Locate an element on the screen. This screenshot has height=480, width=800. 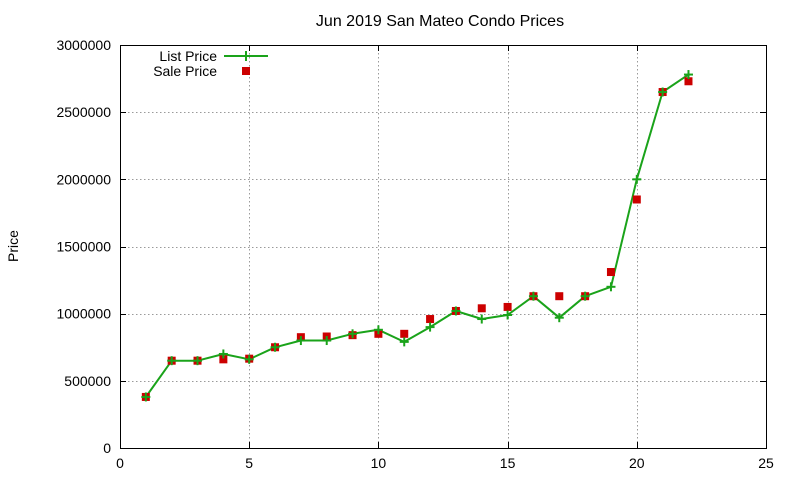
y-tick-label: 2000000 is located at coordinates (83, 179).